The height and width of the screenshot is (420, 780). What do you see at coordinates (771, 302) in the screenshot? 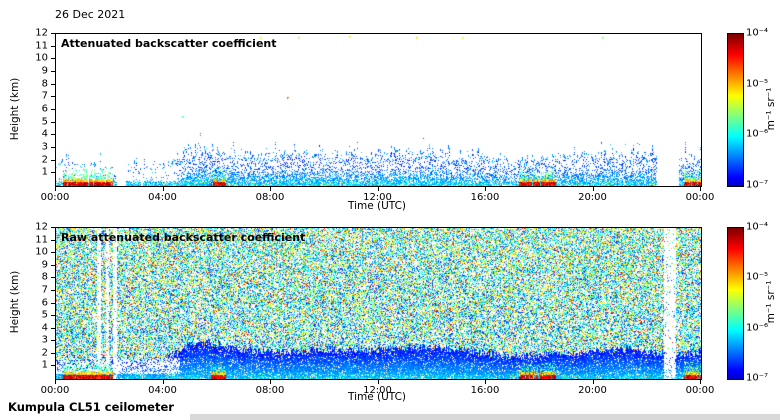
I see `colorbar2-unit-label: m⁻¹ sr⁻¹` at bounding box center [771, 302].